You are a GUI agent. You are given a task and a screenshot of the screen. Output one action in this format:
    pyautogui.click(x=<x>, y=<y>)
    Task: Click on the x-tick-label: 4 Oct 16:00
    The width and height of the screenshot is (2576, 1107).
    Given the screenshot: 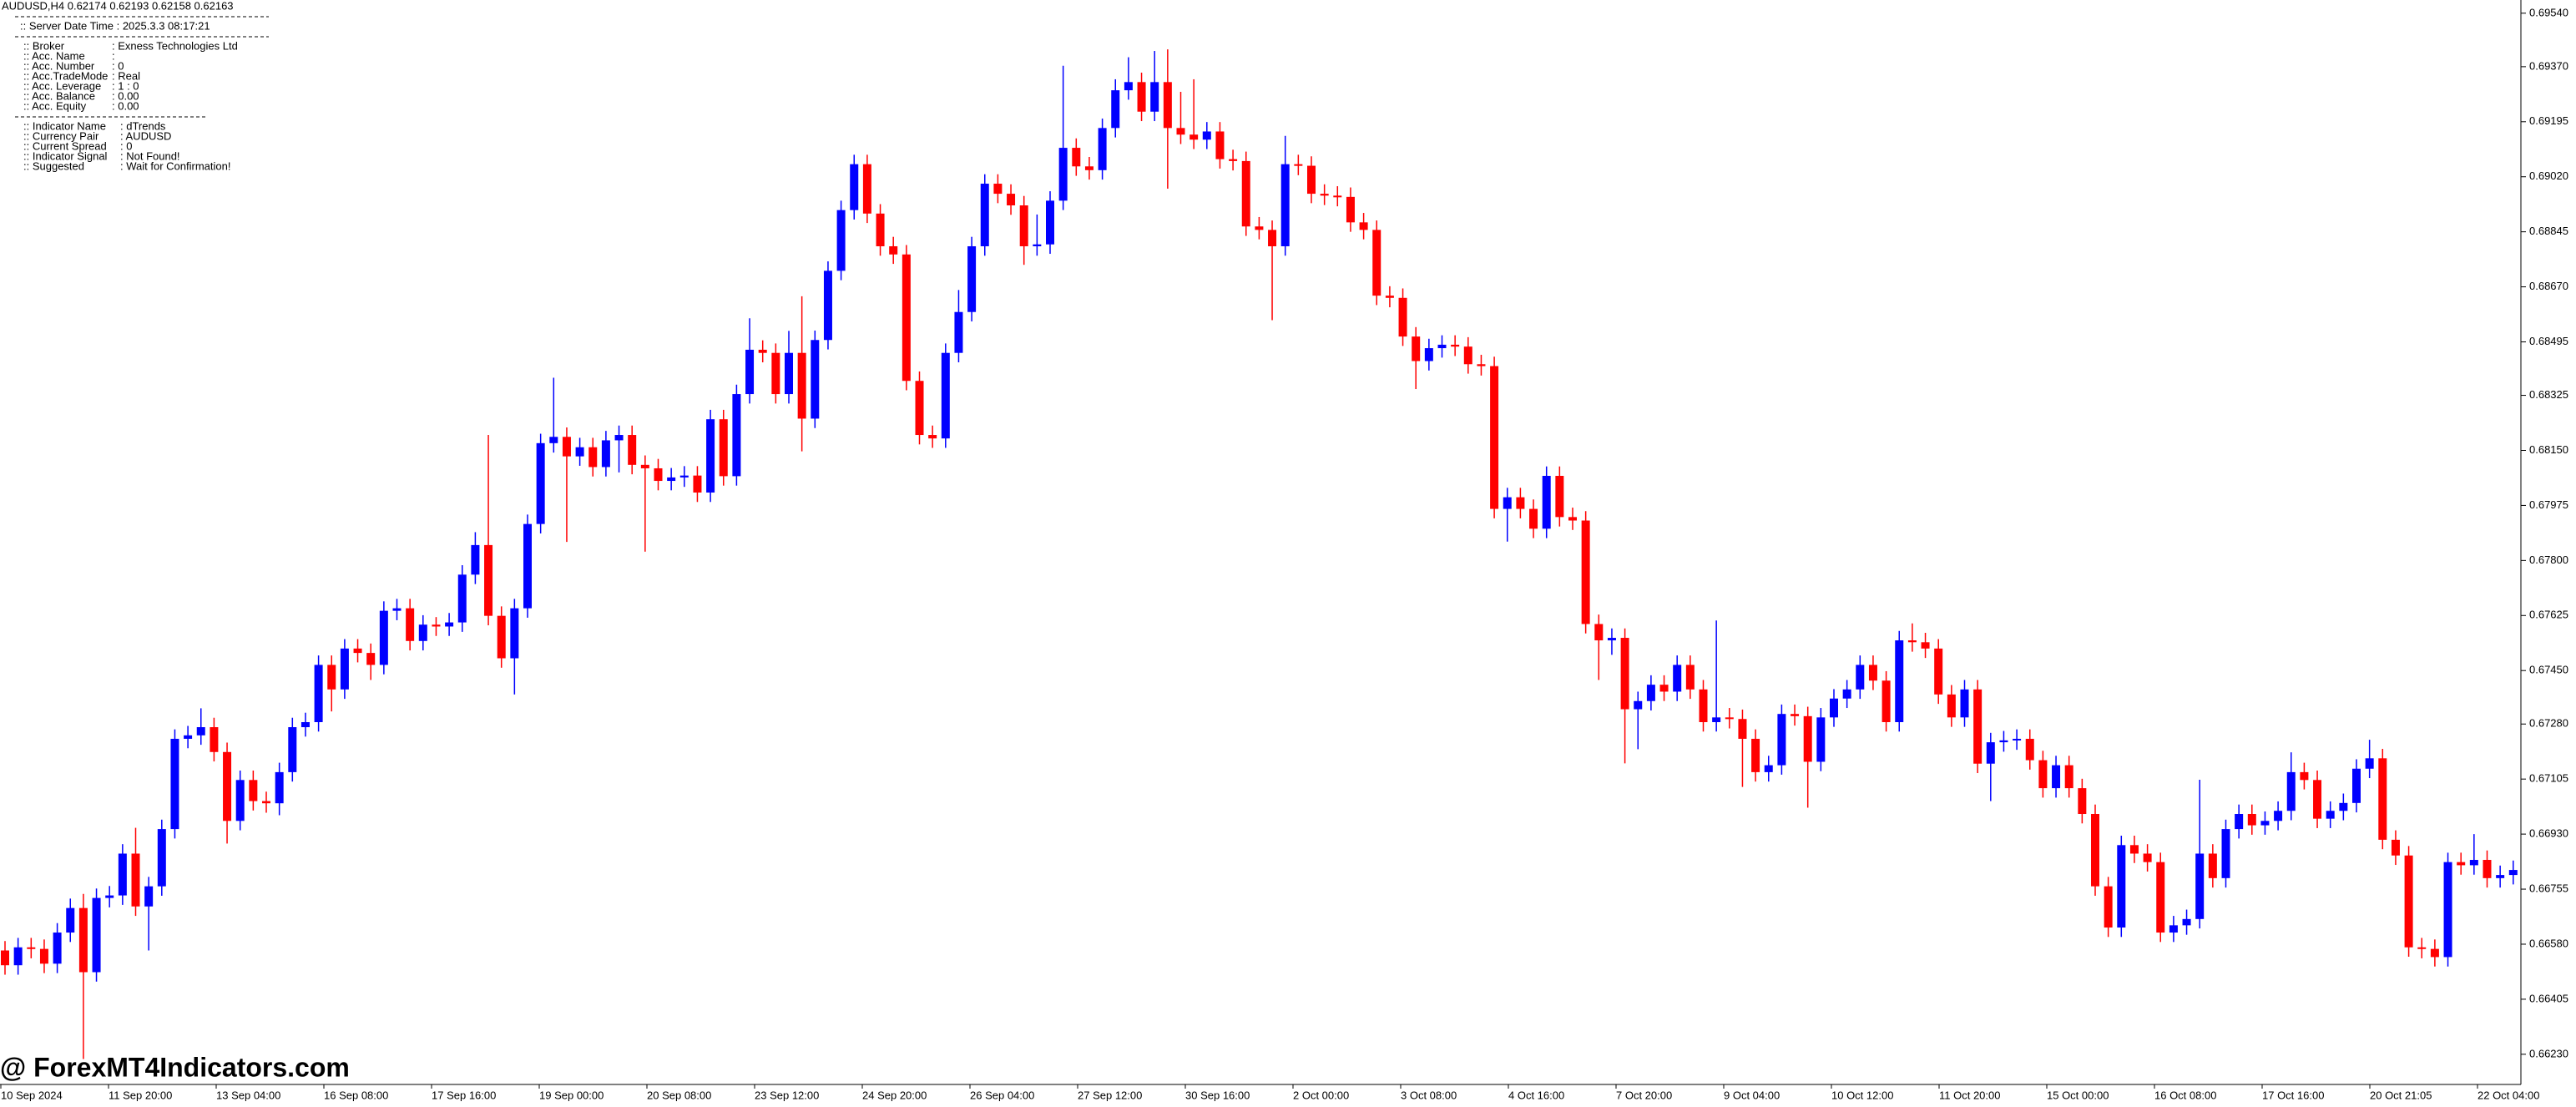 What is the action you would take?
    pyautogui.click(x=1536, y=1095)
    